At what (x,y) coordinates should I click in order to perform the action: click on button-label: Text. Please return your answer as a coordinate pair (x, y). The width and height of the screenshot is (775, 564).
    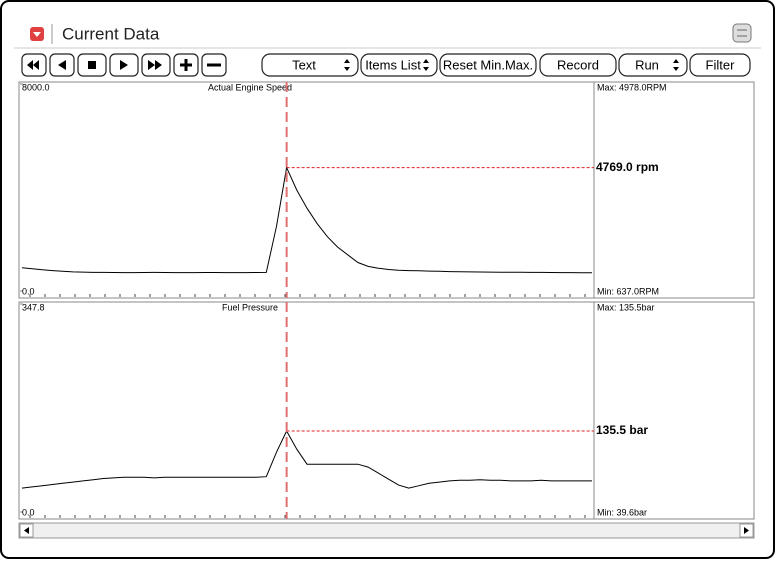
    Looking at the image, I should click on (304, 64).